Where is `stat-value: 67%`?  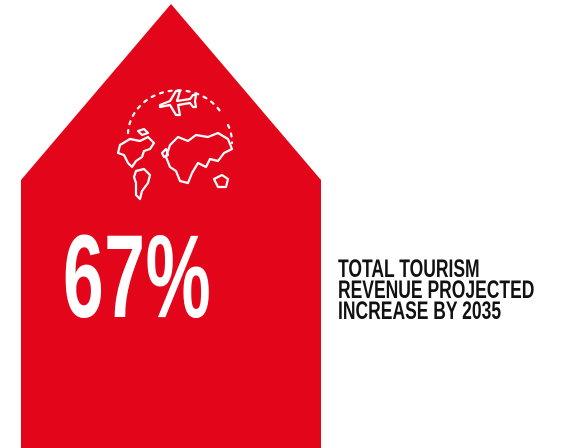
stat-value: 67% is located at coordinates (137, 277).